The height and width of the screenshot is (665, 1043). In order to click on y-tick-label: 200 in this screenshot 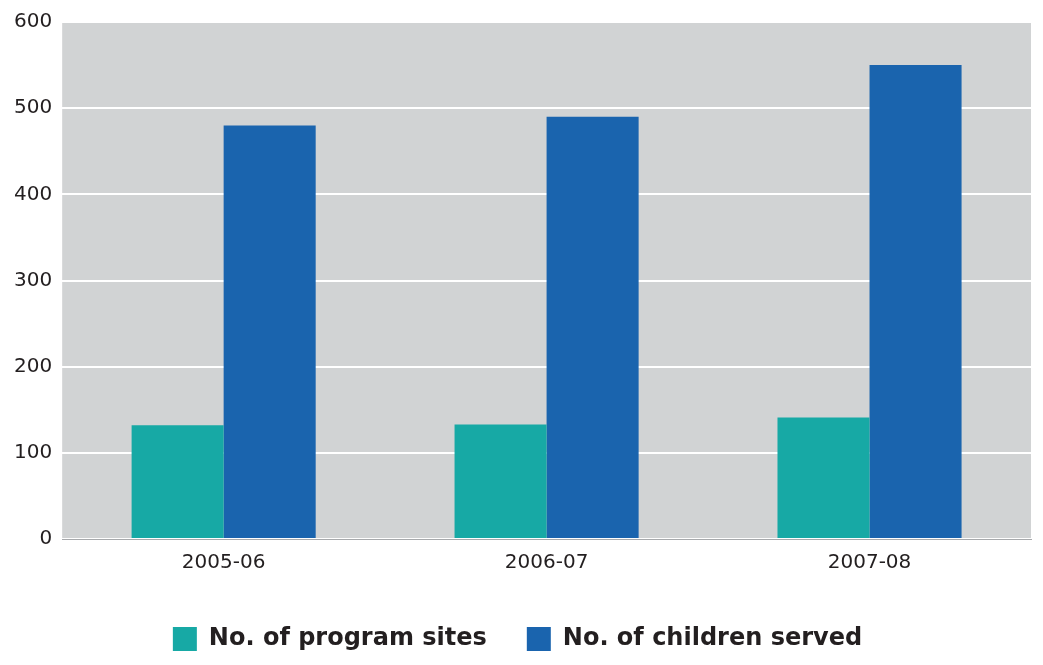, I will do `click(33, 364)`.